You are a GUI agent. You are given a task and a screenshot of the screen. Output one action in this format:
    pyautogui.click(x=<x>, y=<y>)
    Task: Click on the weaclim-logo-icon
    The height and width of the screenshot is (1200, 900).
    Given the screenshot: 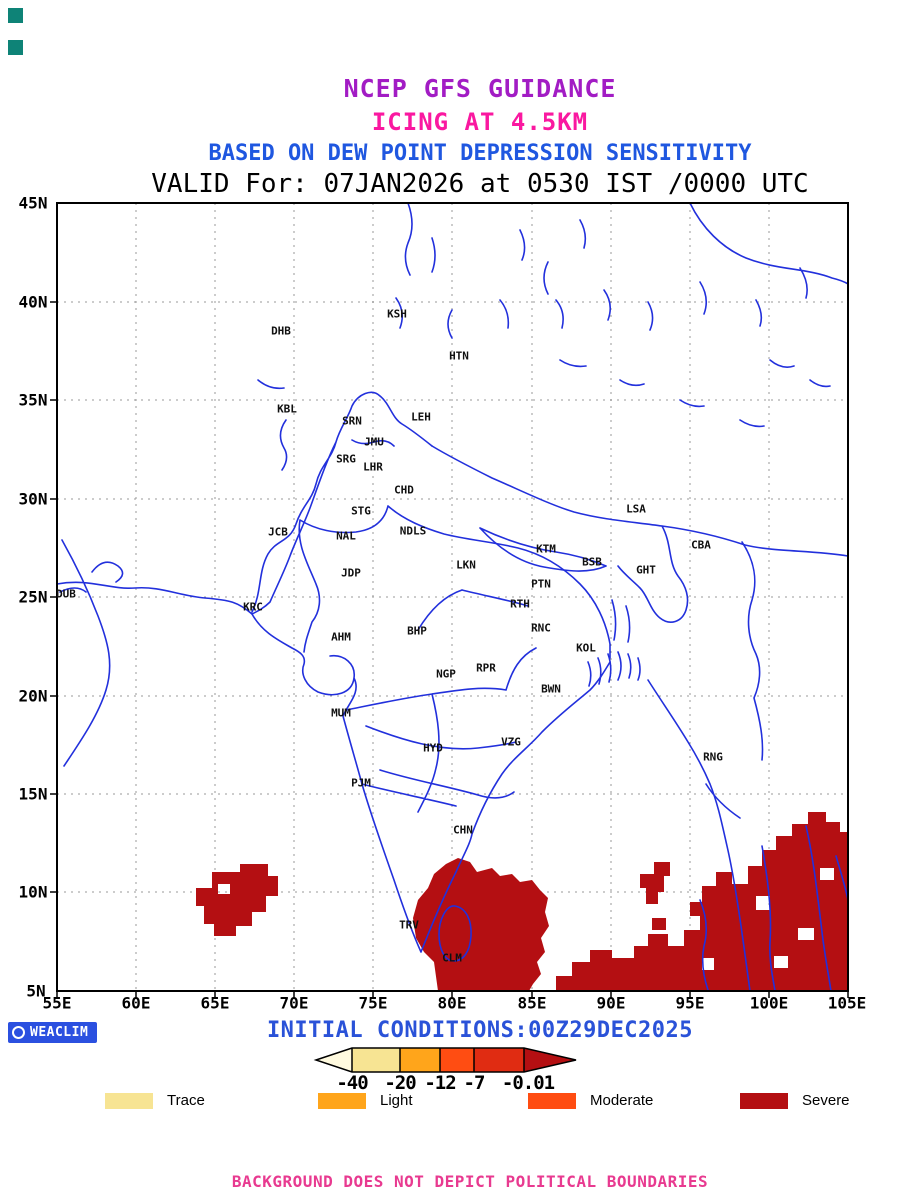 What is the action you would take?
    pyautogui.click(x=18, y=1032)
    